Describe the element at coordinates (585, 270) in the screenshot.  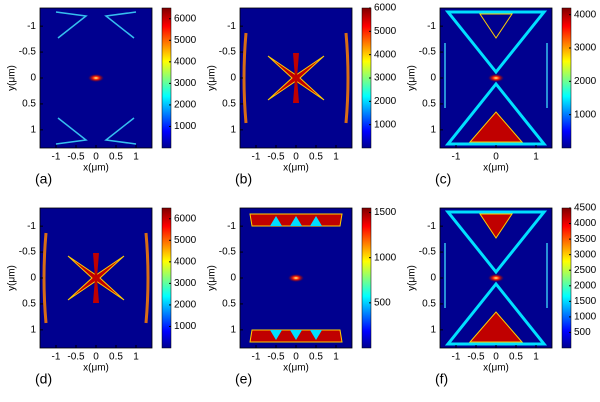
I see `colorbar-tick-label: 2500` at that location.